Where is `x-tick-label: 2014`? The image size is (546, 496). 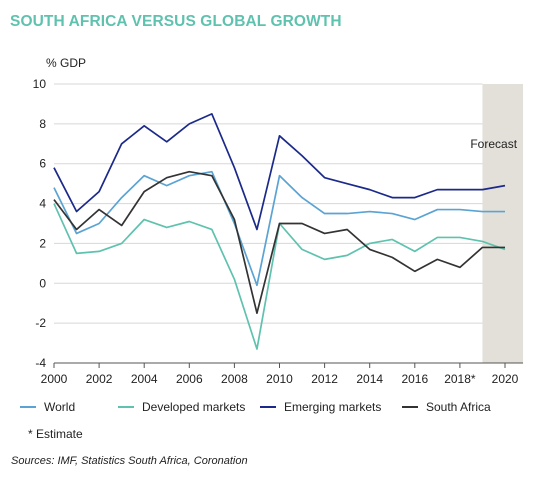
x-tick-label: 2014 is located at coordinates (369, 379).